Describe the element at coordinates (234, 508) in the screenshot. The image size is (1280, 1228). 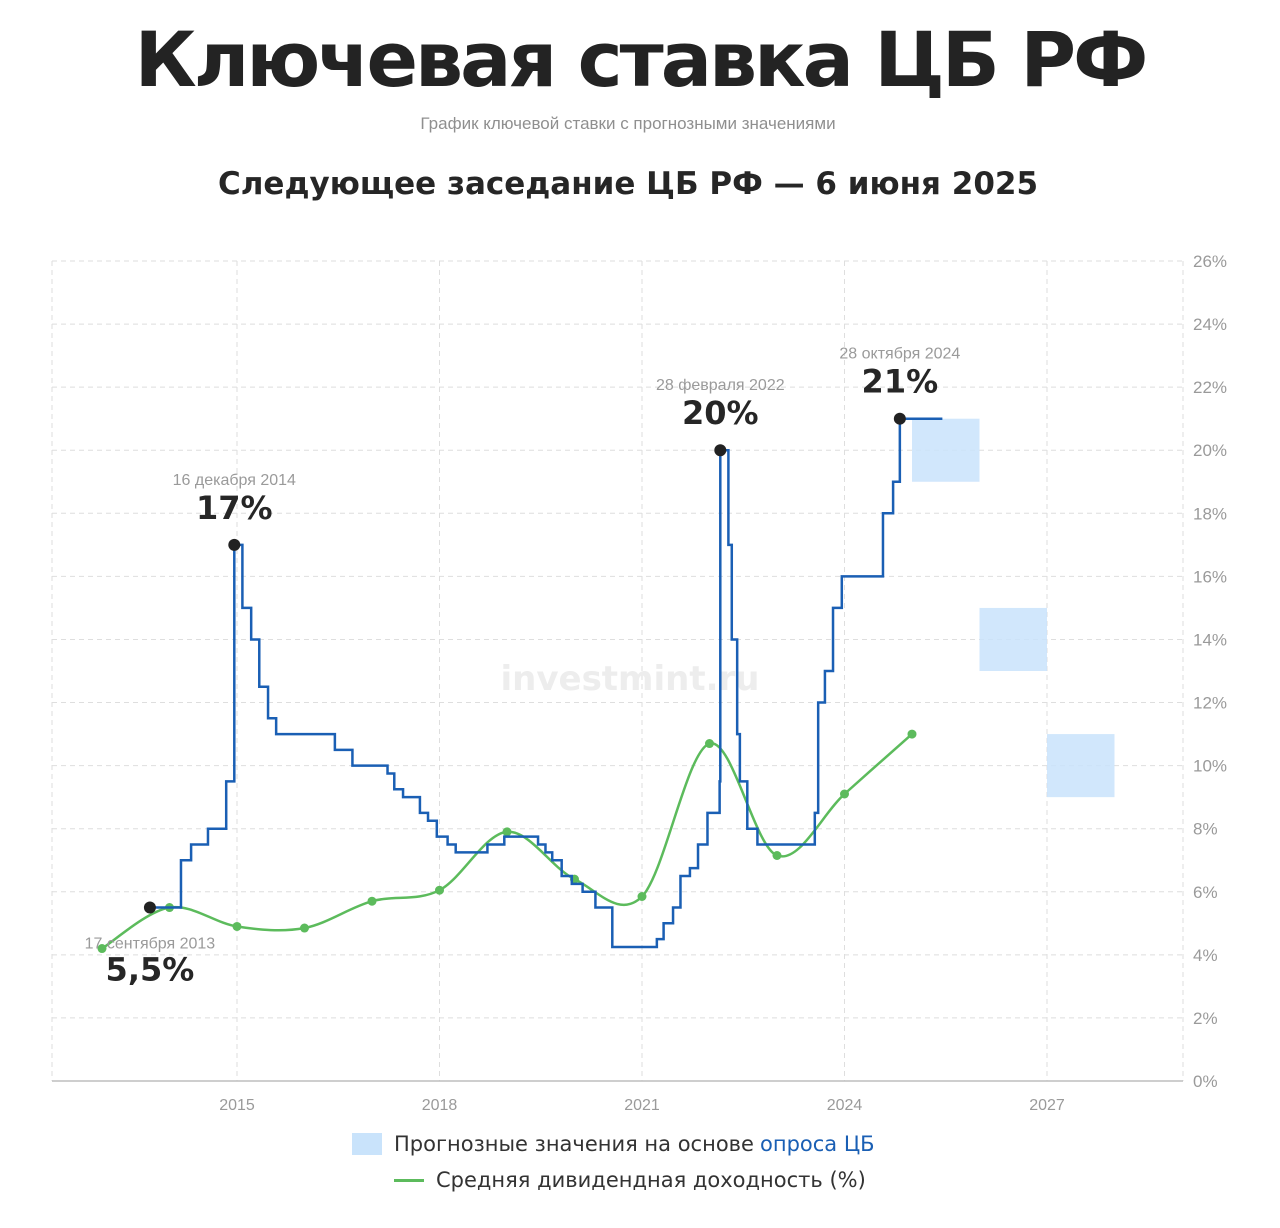
I see `annotation-value: 17%` at that location.